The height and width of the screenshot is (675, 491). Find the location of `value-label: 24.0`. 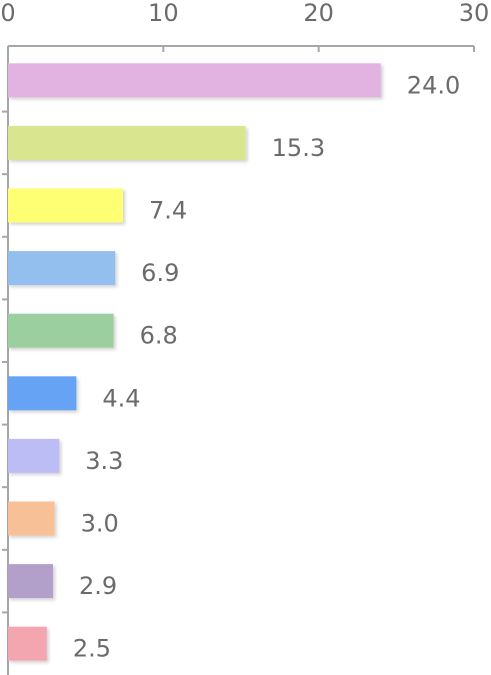

value-label: 24.0 is located at coordinates (433, 85).